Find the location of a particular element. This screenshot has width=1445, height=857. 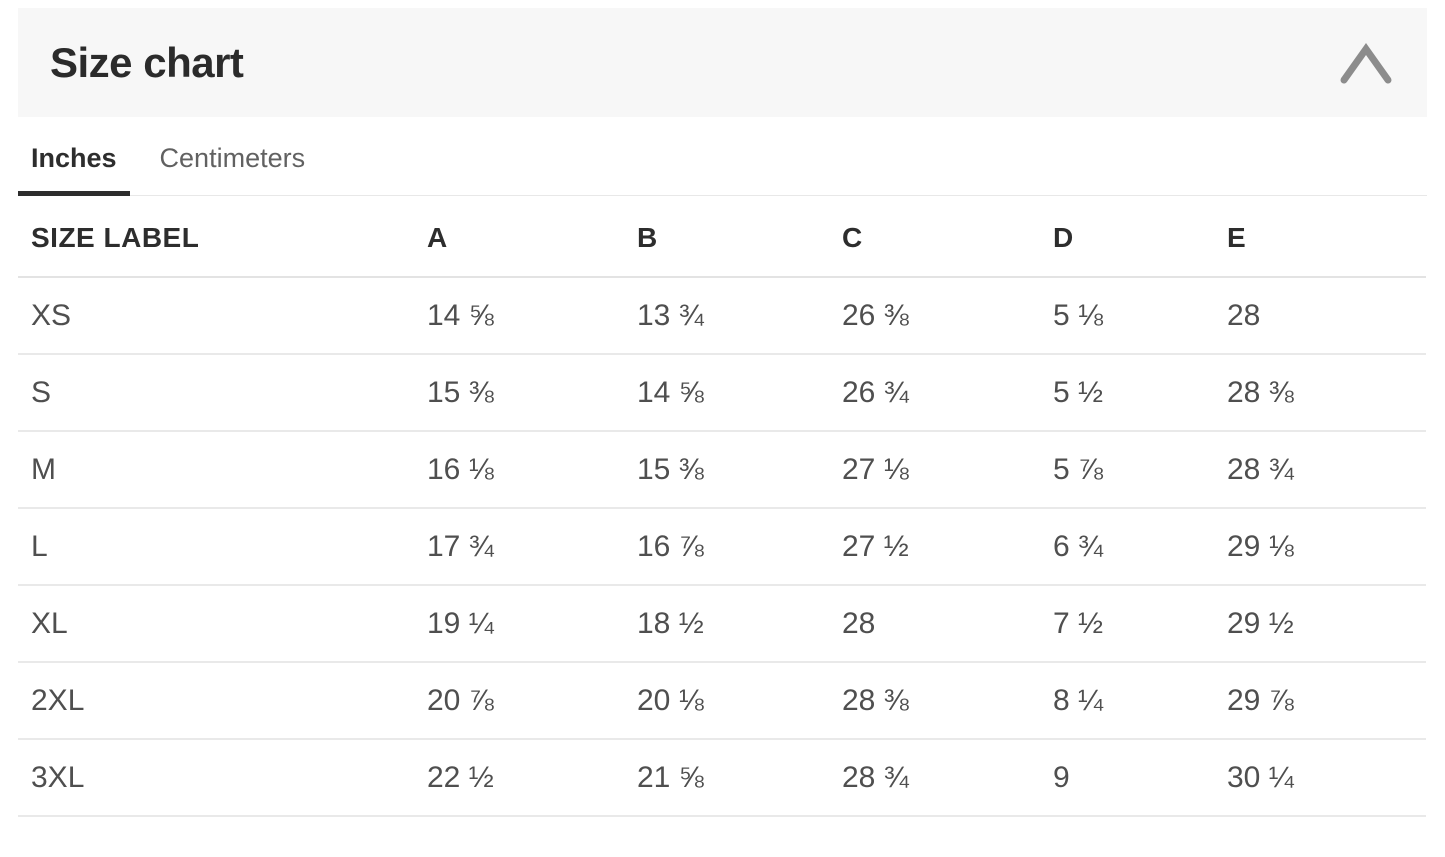

size-value-cell: 6 ¾ is located at coordinates (1078, 546).